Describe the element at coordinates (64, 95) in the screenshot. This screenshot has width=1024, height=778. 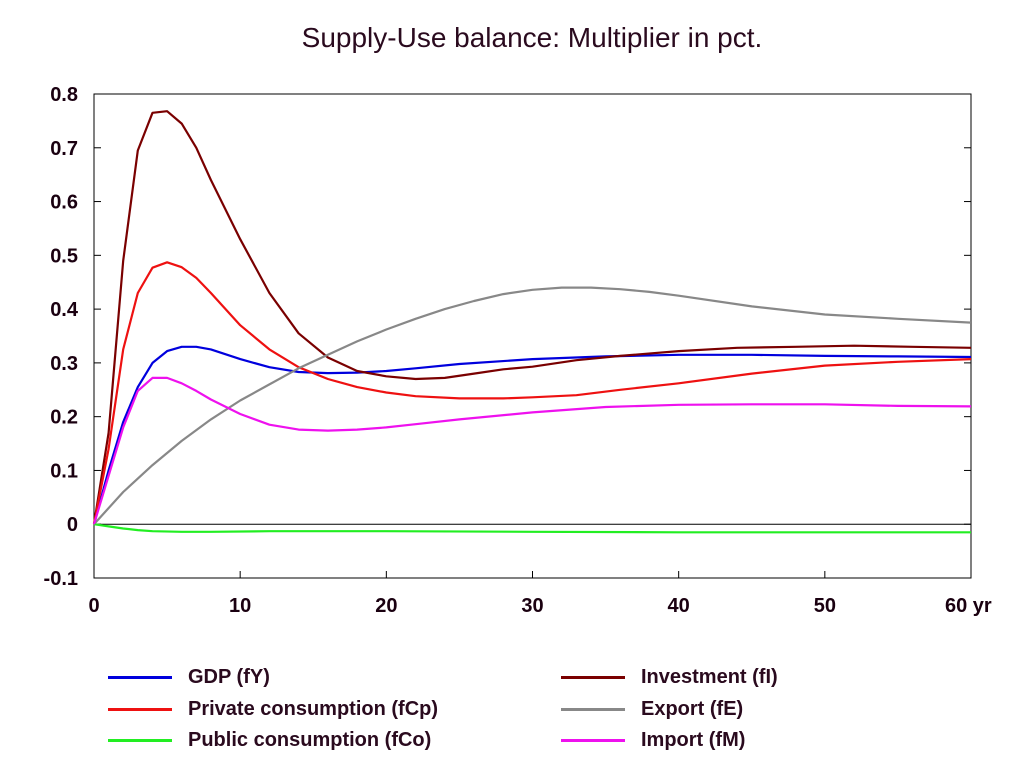
I see `y-tick-label: 0.8` at that location.